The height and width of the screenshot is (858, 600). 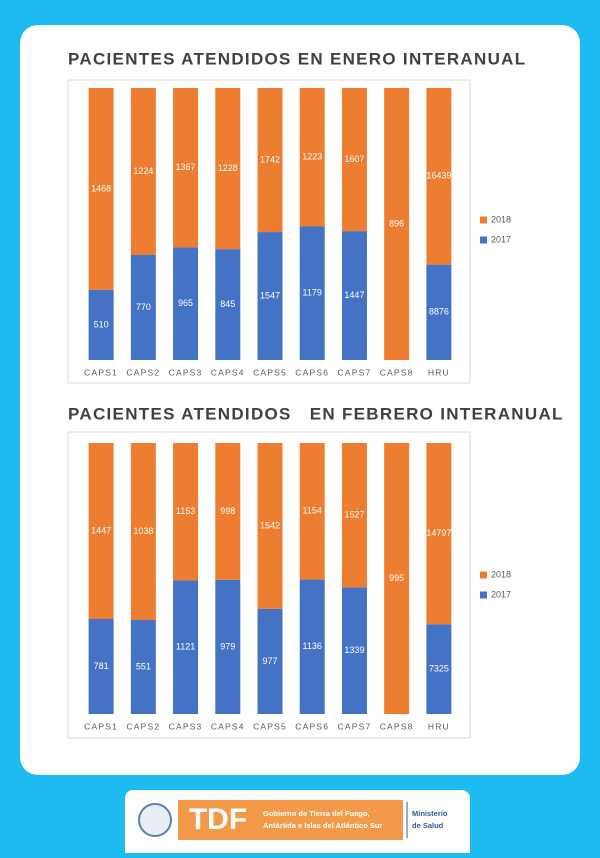 I want to click on logo-text: TDF, so click(x=218, y=819).